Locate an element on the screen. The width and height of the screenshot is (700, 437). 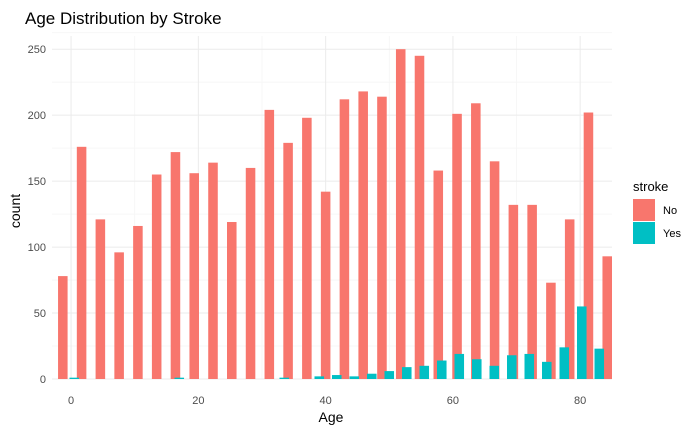
y-tick-label: 200 is located at coordinates (37, 116).